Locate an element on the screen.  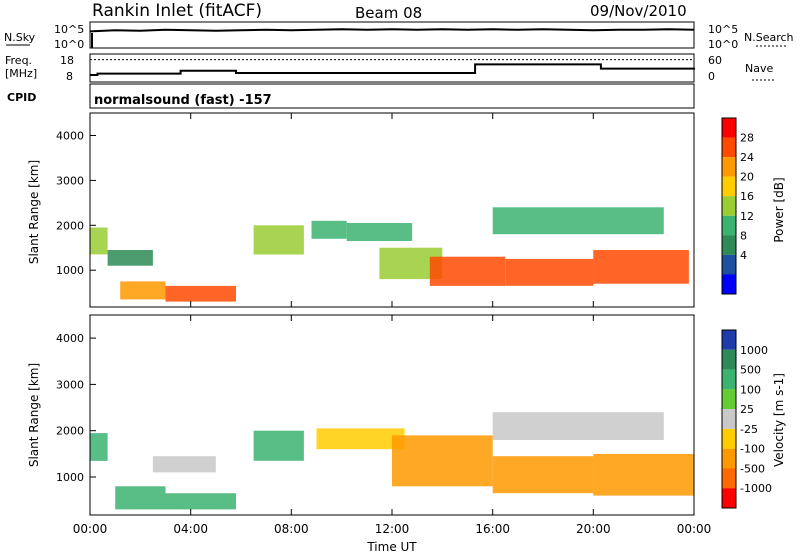
station-title: Rankin Inlet (fitACF) is located at coordinates (177, 11).